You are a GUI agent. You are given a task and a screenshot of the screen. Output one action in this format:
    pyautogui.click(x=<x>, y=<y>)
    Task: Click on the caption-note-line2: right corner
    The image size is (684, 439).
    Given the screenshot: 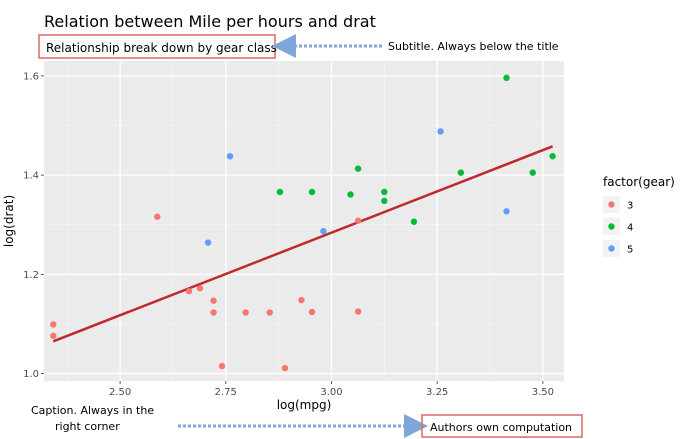 What is the action you would take?
    pyautogui.click(x=87, y=426)
    